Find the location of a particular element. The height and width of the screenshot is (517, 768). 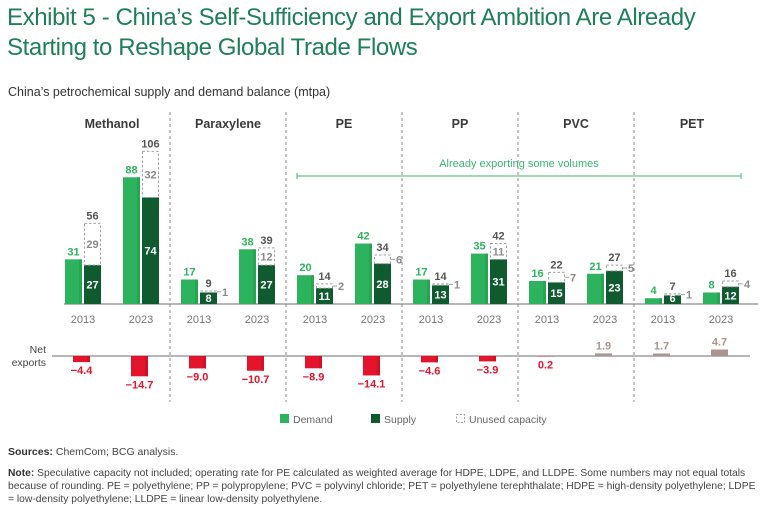

demand-value-label: 21 is located at coordinates (595, 267).